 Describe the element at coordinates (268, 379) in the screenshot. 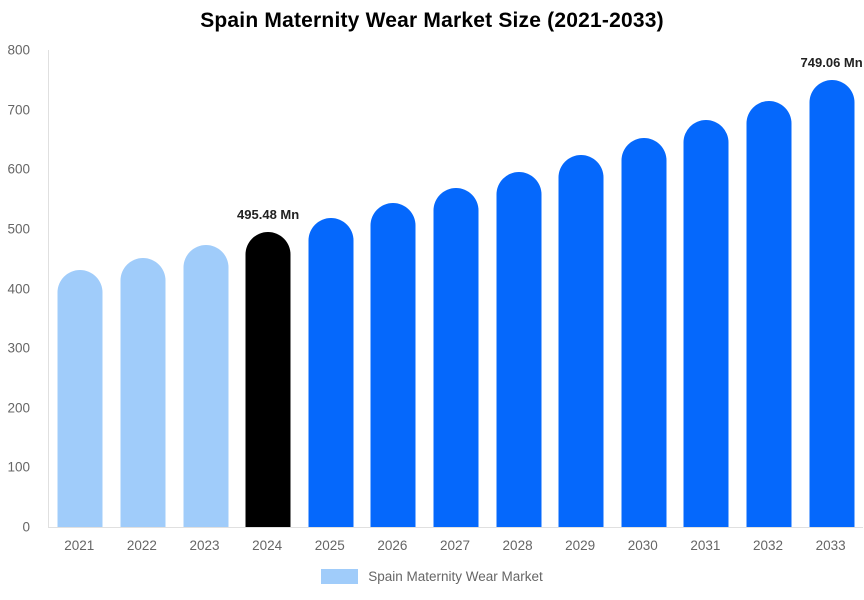

I see `bar-2024` at that location.